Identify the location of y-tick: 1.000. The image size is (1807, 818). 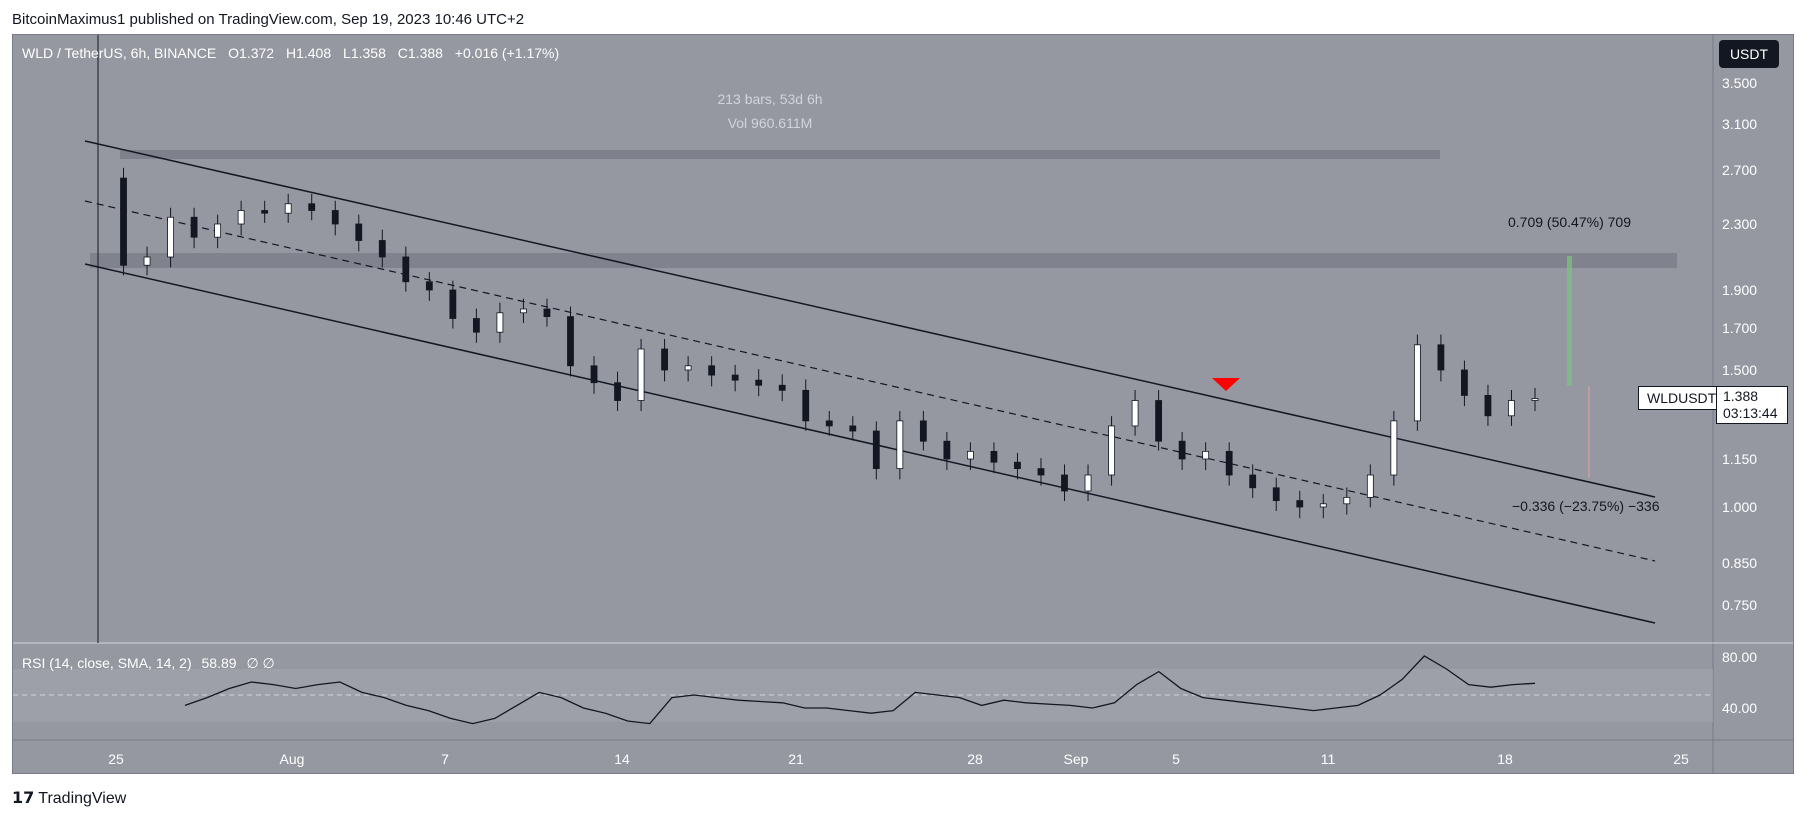
(1740, 507).